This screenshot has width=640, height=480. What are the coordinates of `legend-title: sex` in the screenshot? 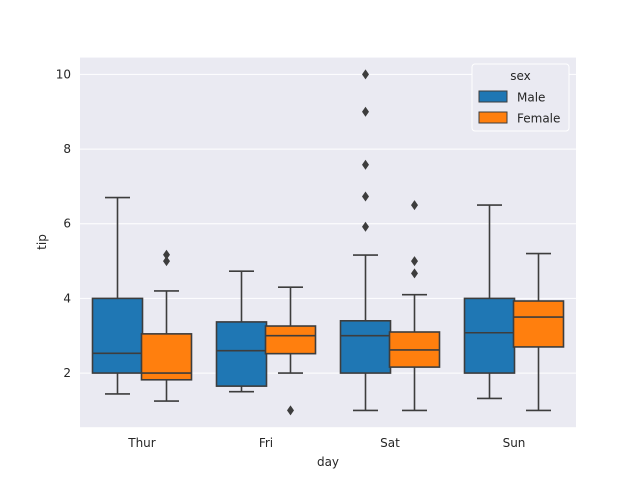 It's located at (520, 76).